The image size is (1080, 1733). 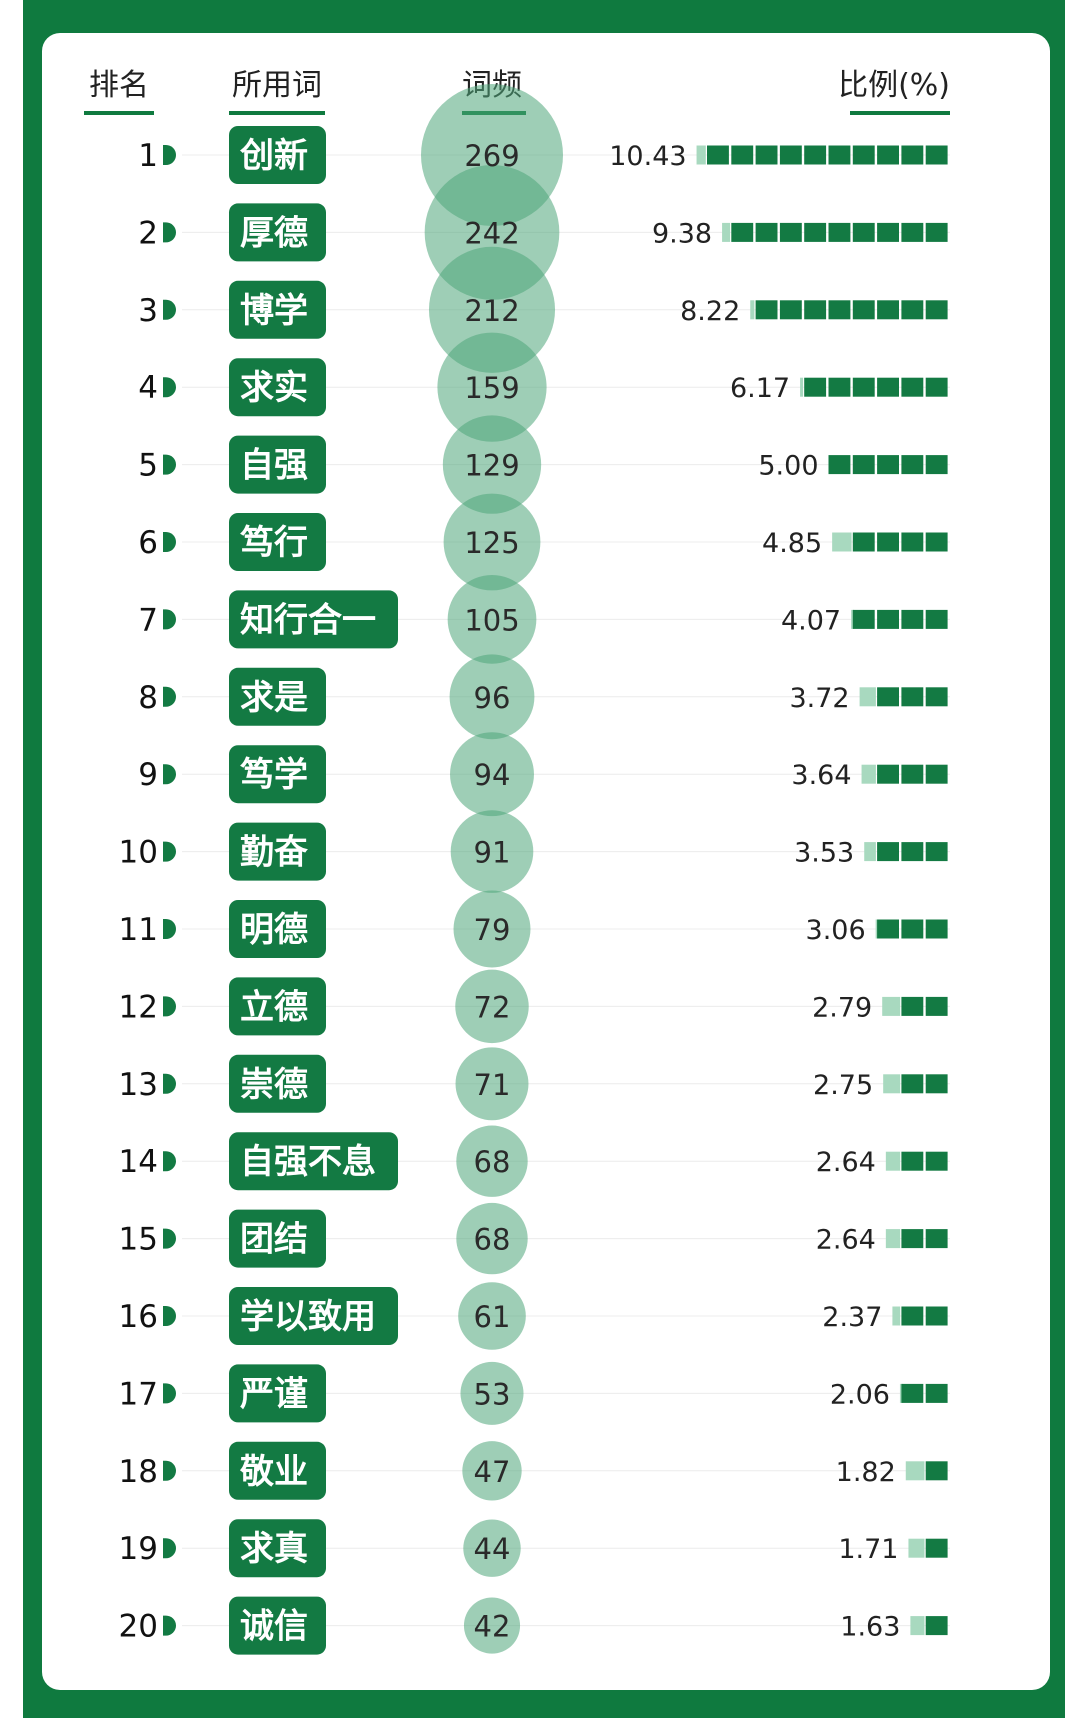 I want to click on ratio-value: 9.38, so click(x=682, y=233).